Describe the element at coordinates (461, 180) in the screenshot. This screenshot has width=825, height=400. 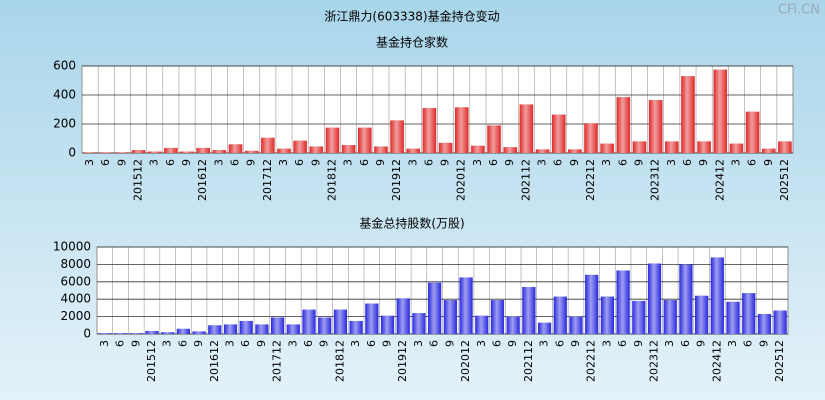
I see `x-tick-label: 202012` at that location.